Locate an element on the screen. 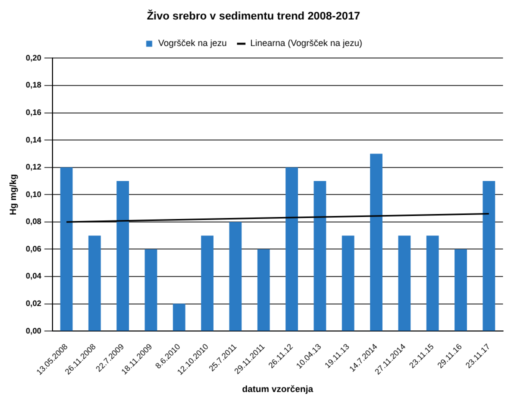  y-tick-label: 0,04 is located at coordinates (34, 276).